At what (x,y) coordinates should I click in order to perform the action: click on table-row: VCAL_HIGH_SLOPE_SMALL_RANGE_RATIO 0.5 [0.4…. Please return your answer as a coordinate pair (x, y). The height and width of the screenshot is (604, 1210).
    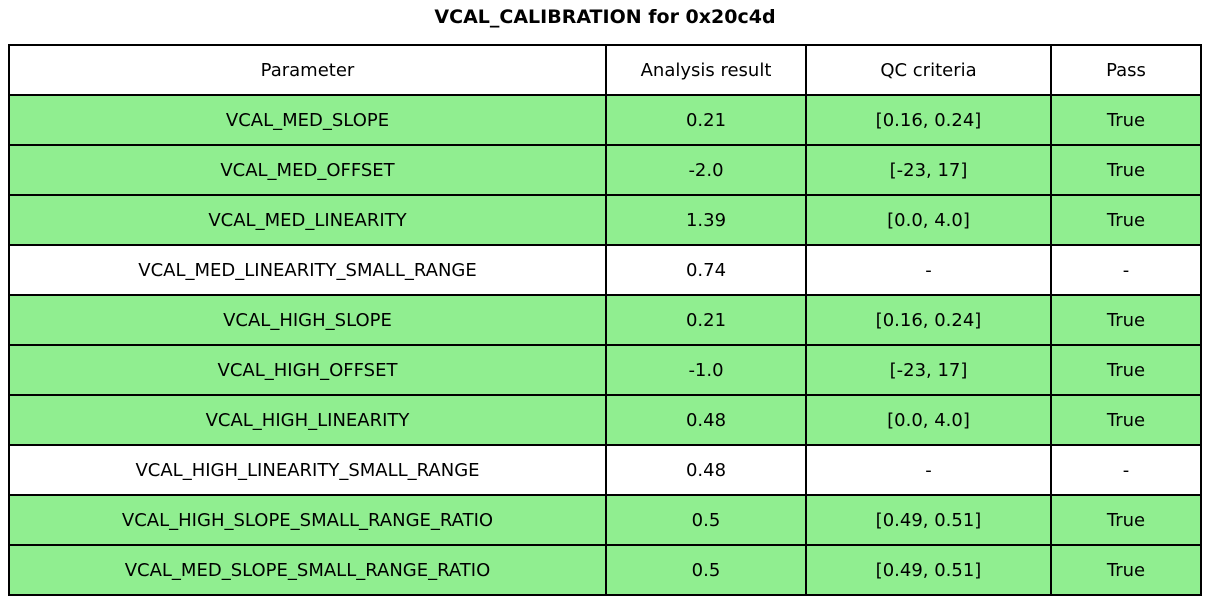
    Looking at the image, I should click on (605, 520).